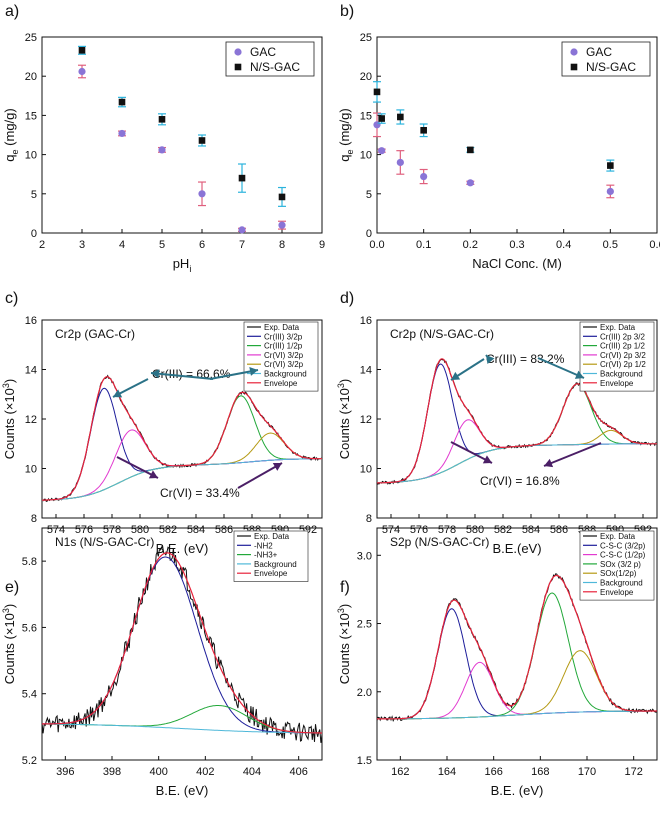 The image size is (660, 813). I want to click on x-axis-label-main: B.E.(eV), so click(516, 548).